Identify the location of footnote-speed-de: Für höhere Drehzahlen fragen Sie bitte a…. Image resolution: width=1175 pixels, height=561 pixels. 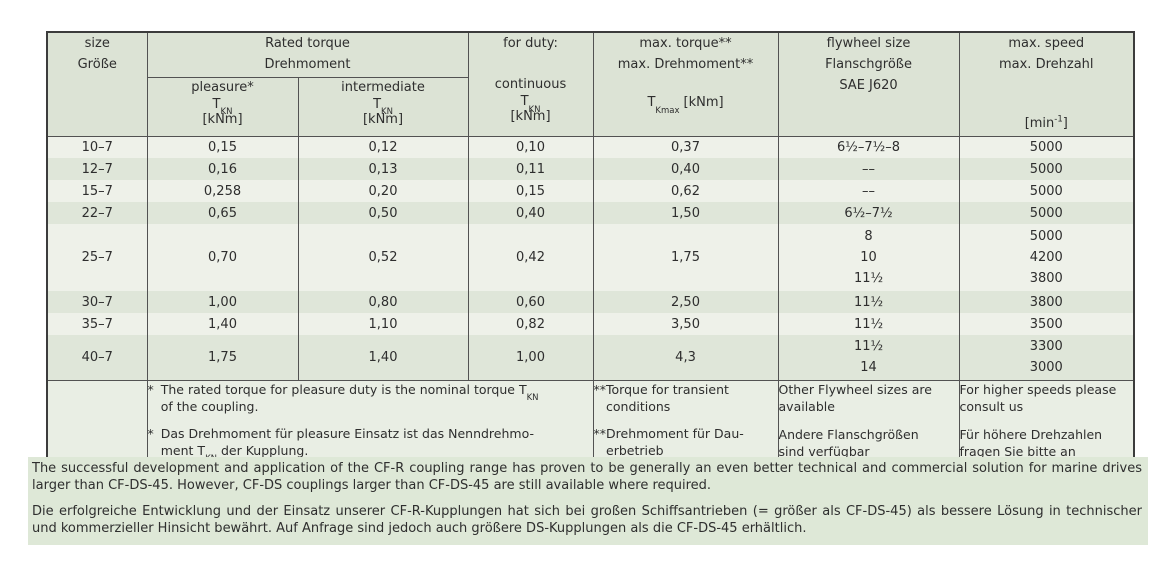
(1031, 442).